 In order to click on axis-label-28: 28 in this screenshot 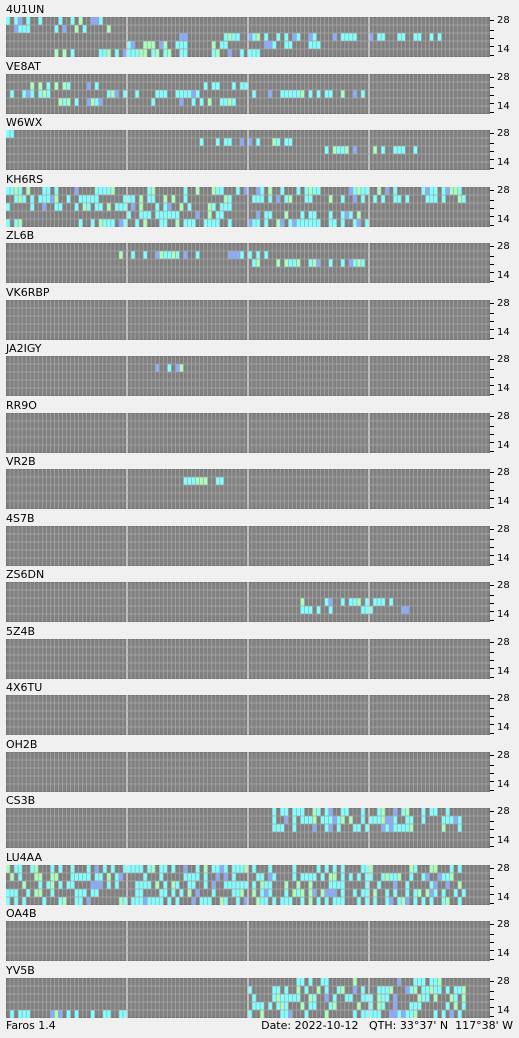, I will do `click(503, 585)`.